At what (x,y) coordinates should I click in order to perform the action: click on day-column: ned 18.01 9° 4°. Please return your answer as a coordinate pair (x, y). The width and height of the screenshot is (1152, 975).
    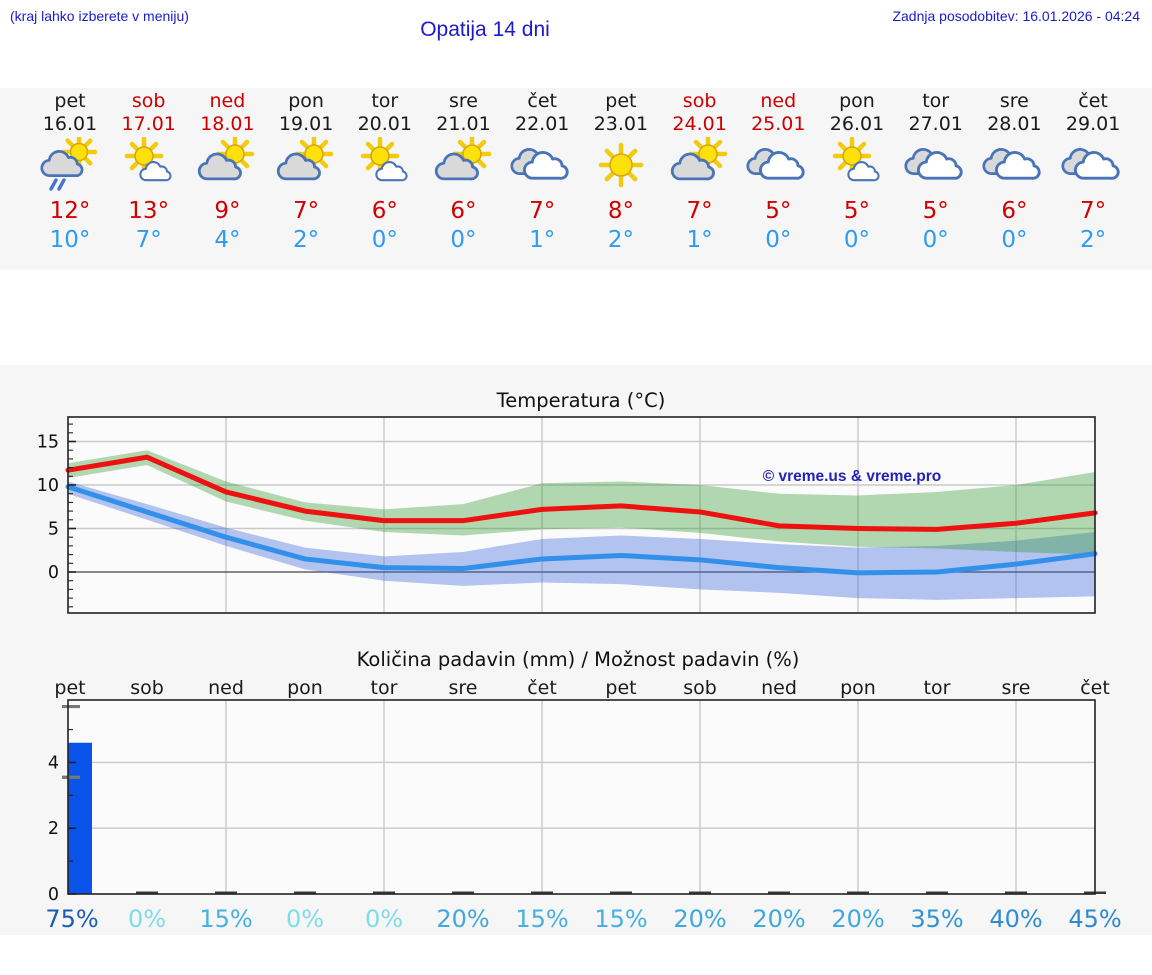
    Looking at the image, I should click on (227, 179).